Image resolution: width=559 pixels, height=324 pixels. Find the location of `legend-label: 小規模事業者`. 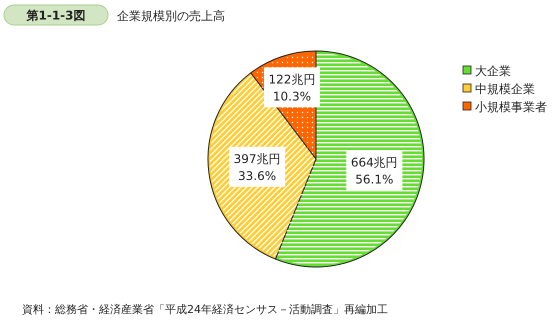

legend-label: 小規模事業者 is located at coordinates (511, 107).